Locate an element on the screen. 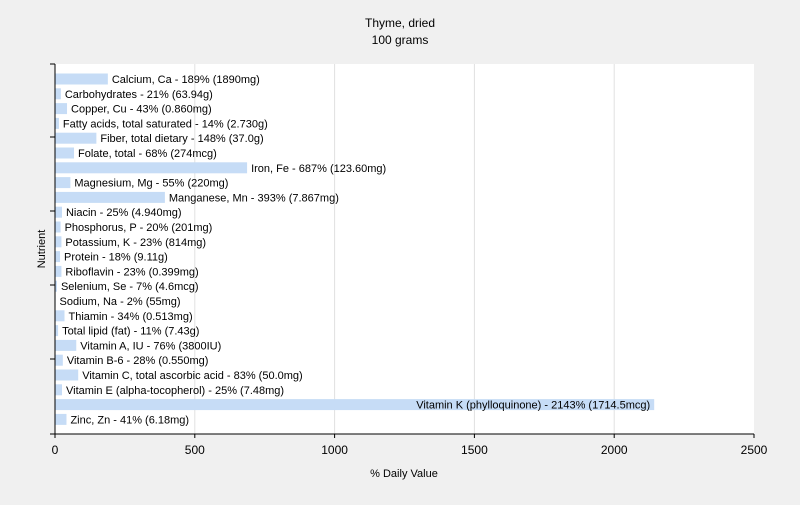 The height and width of the screenshot is (505, 800). bar-label: Potassium, K - 23% (814mg) is located at coordinates (135, 243).